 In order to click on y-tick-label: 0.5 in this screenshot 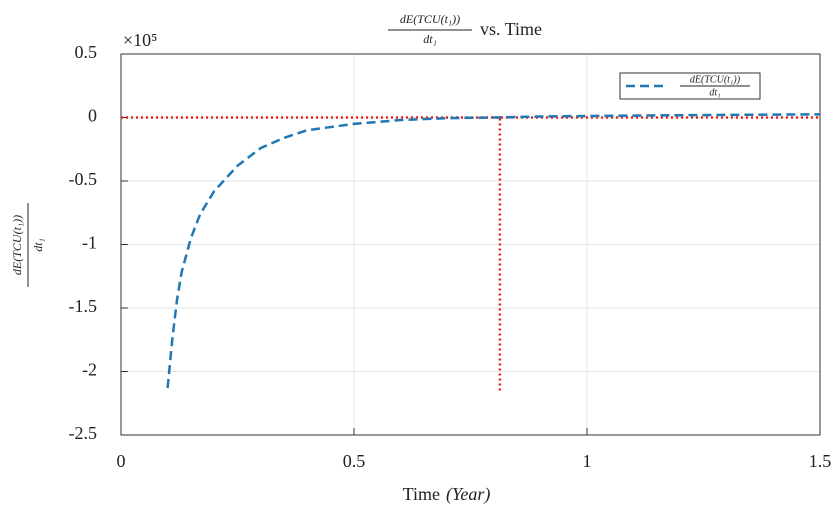, I will do `click(86, 52)`.